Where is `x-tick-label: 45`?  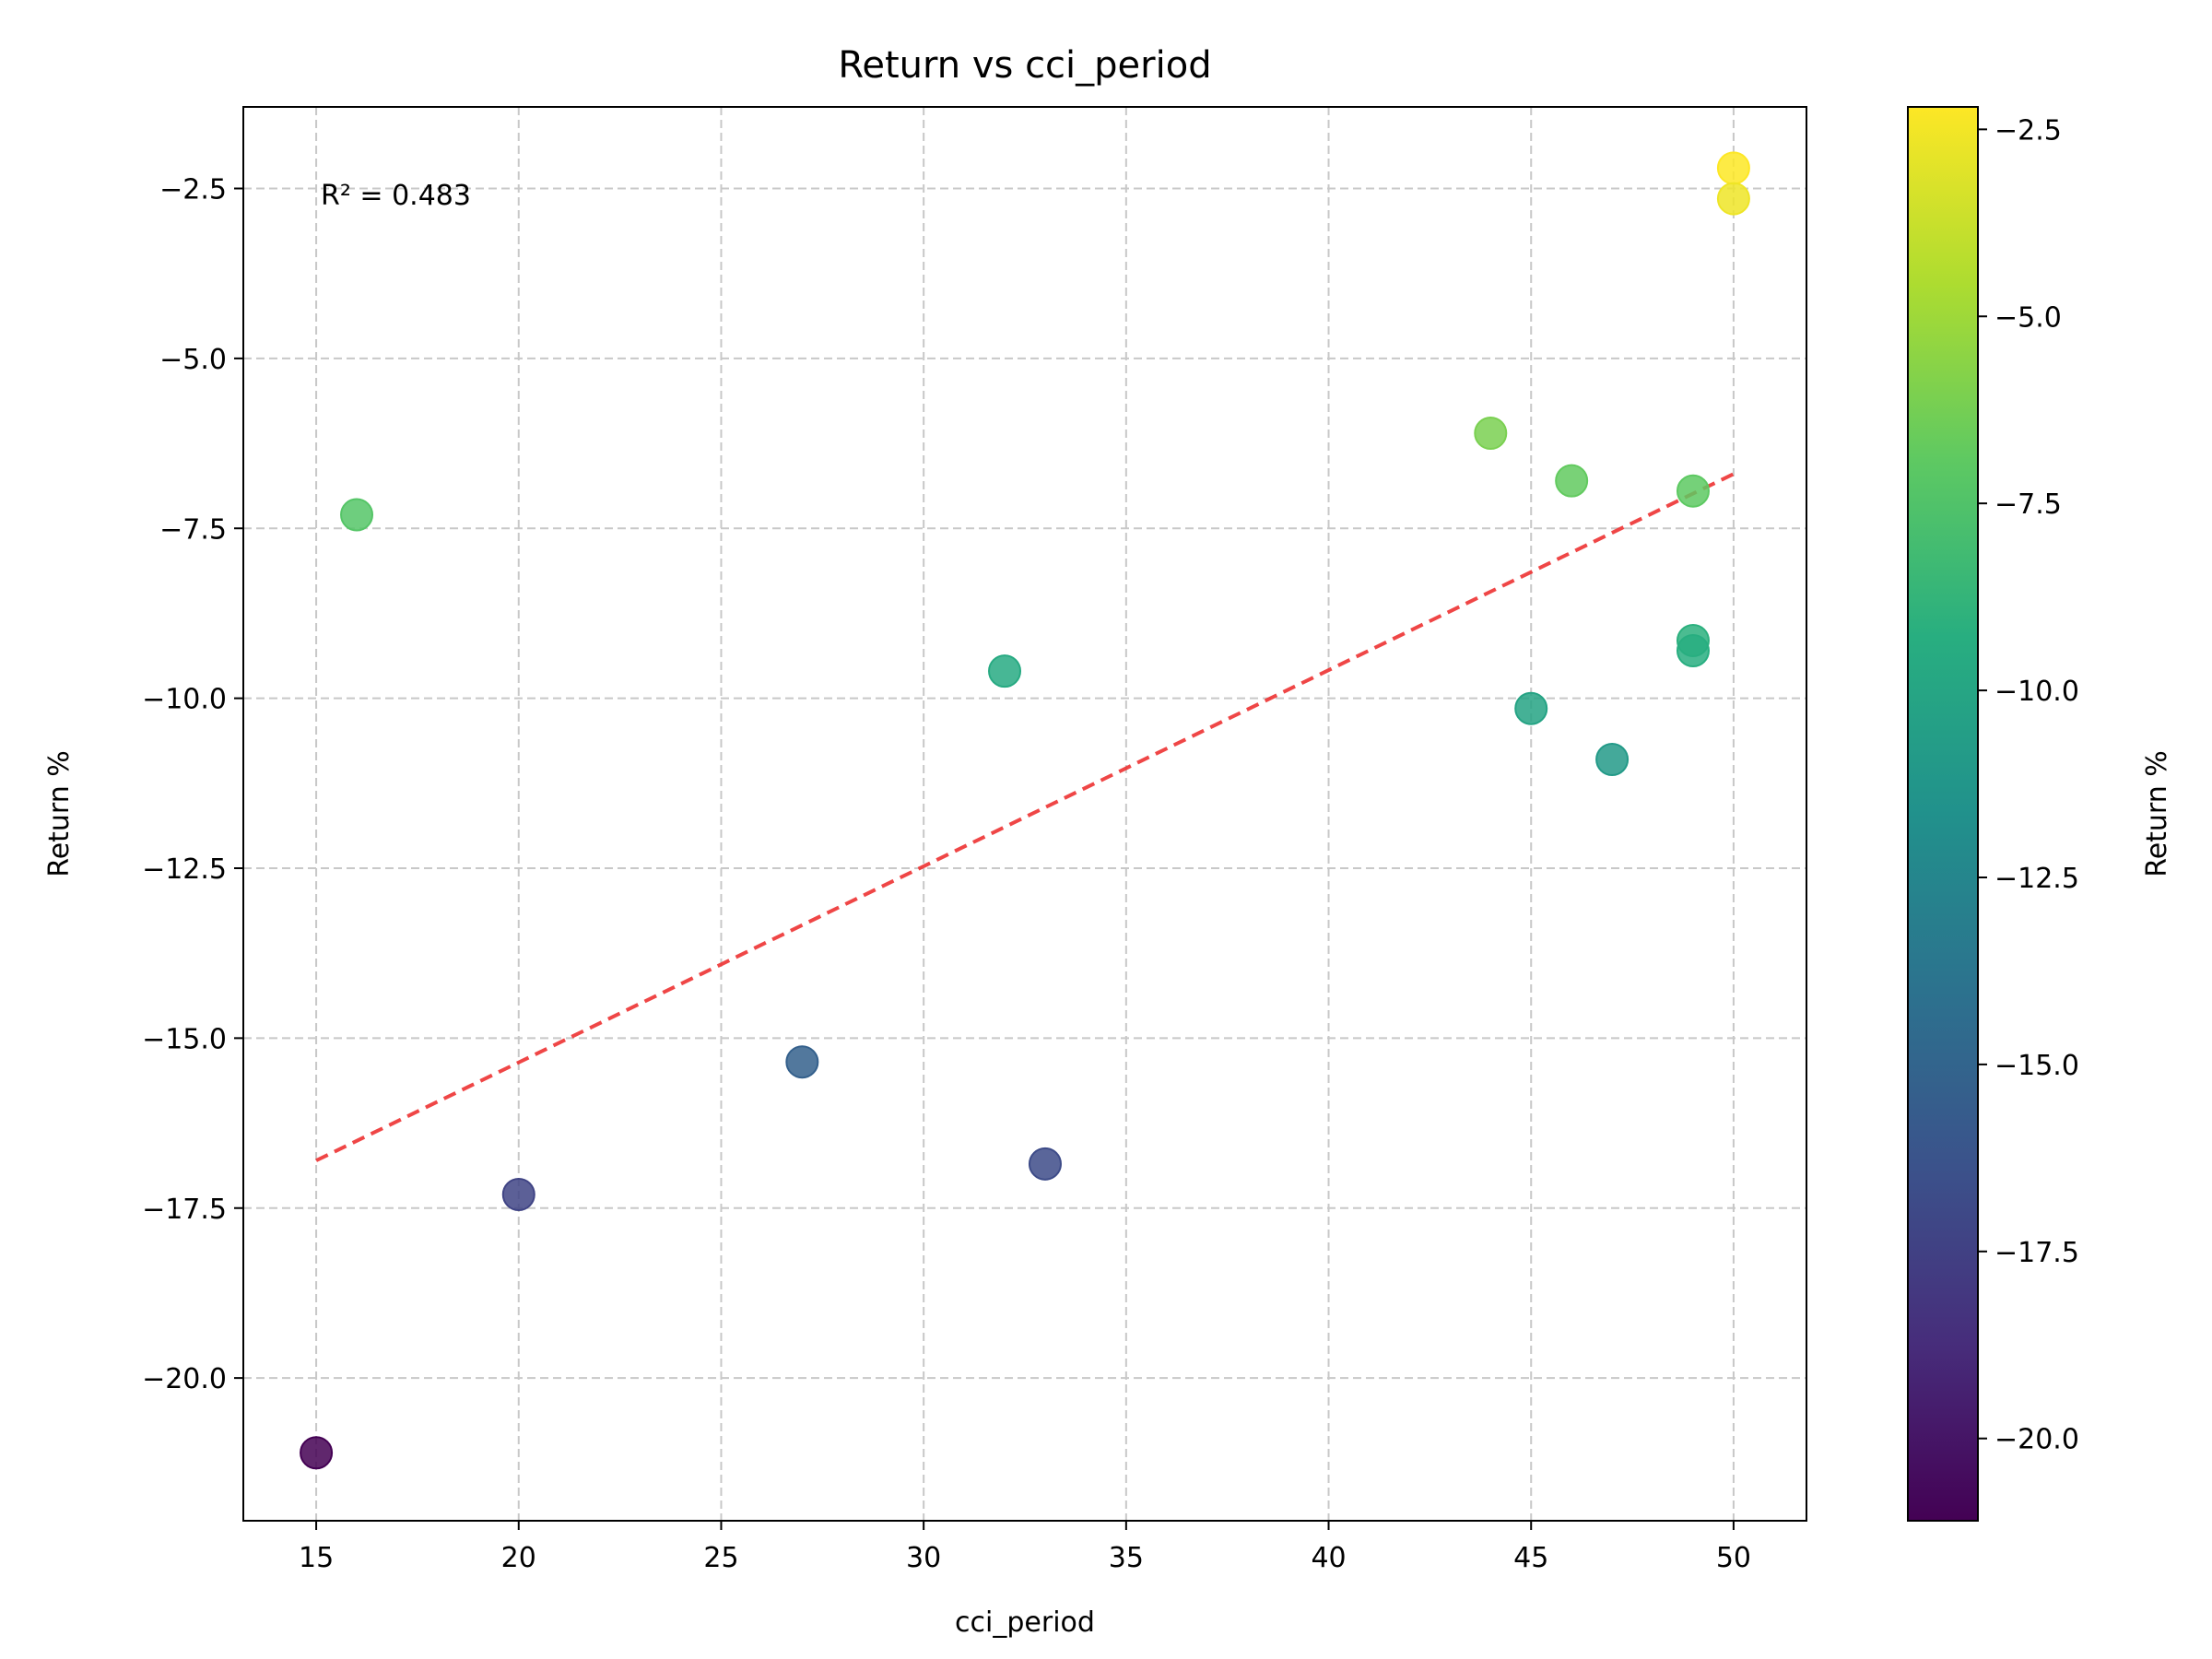 x-tick-label: 45 is located at coordinates (1530, 1558).